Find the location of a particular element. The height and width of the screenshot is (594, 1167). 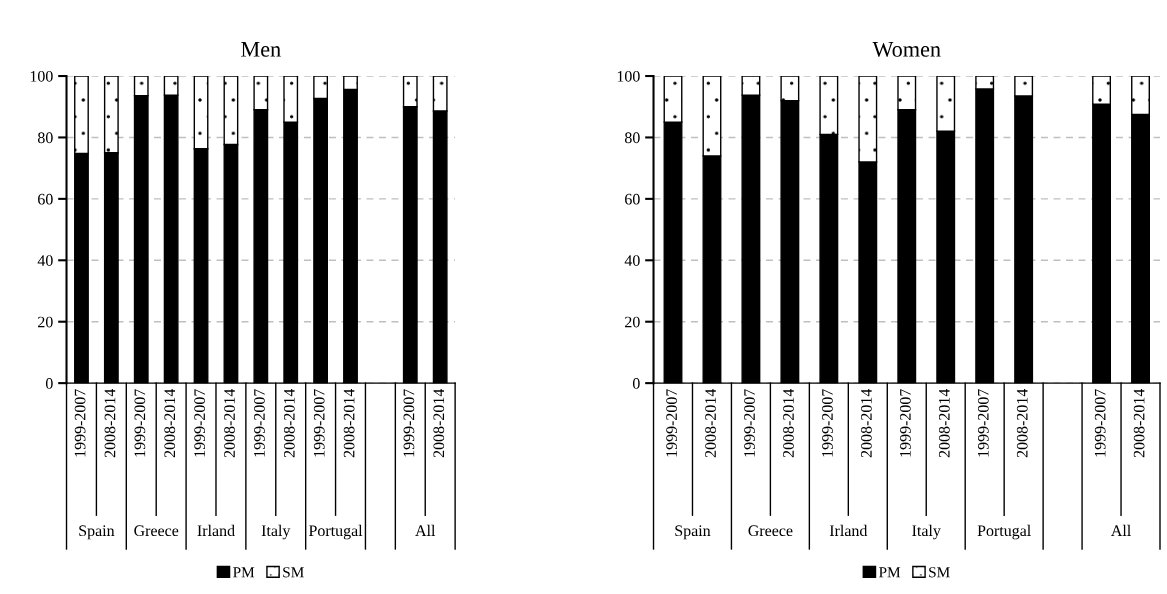

chart-title: Men is located at coordinates (261, 49).